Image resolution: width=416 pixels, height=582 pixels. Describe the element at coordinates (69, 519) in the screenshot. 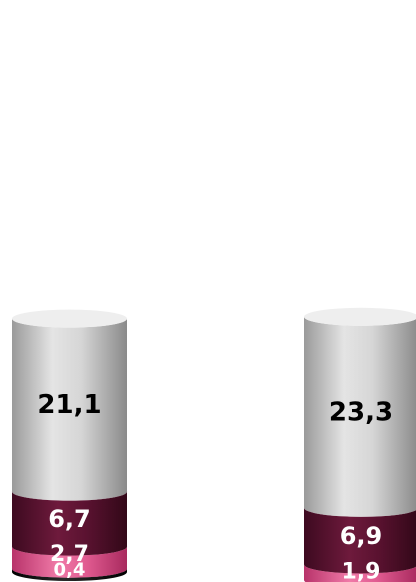

I see `data-label-0-2: 6,7` at that location.